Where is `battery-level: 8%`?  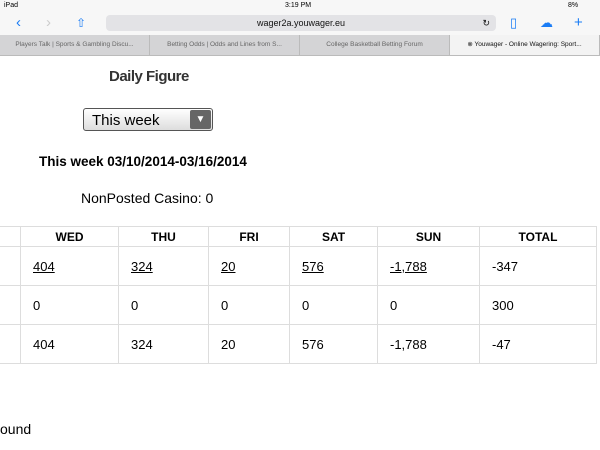 battery-level: 8% is located at coordinates (573, 5).